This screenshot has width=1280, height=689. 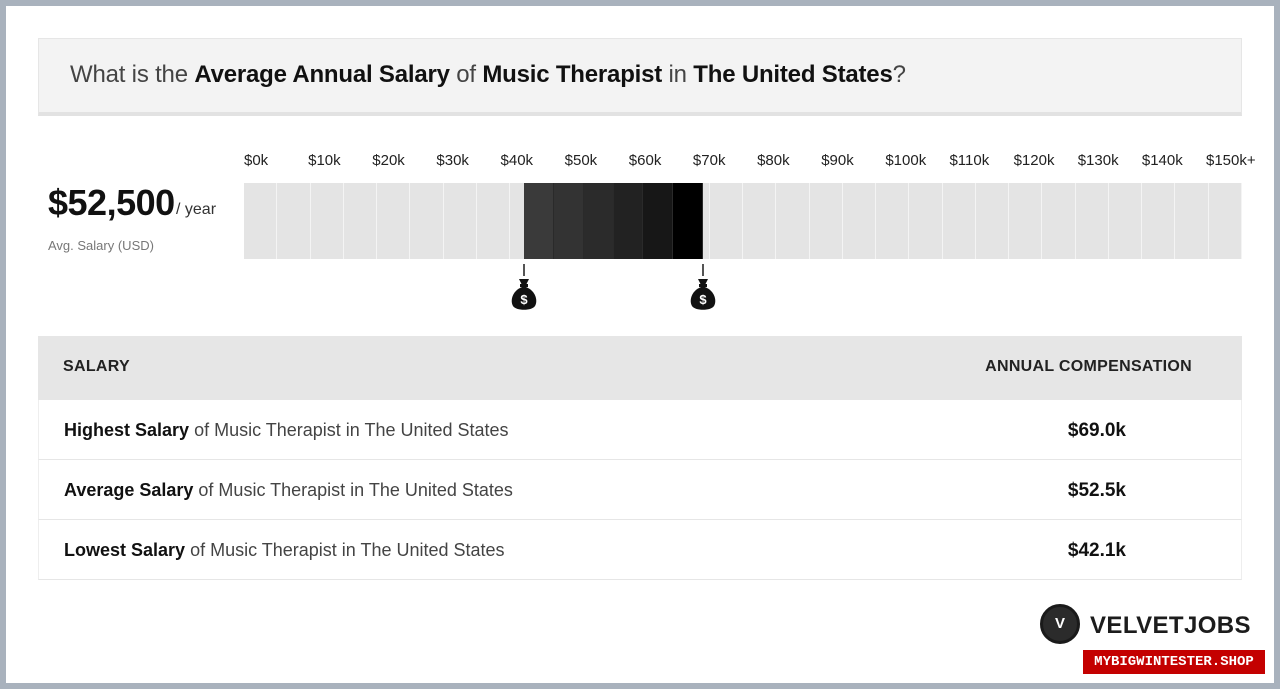 I want to click on axis-tick-label: $100k, so click(x=906, y=160).